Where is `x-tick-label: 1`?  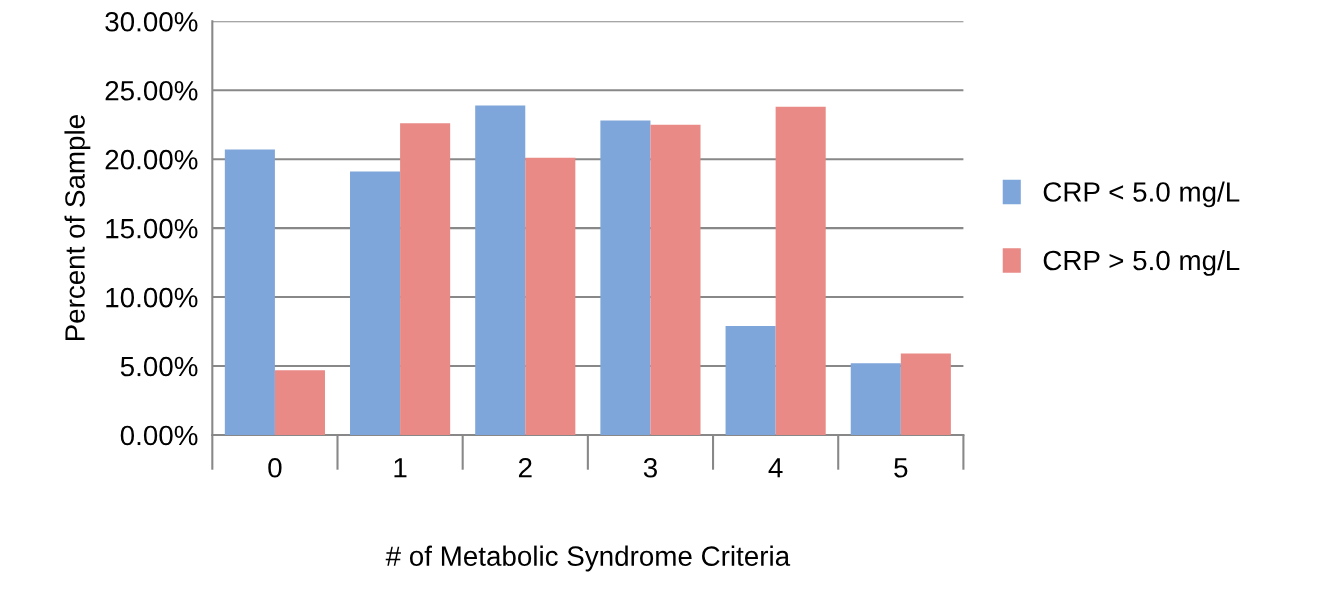 x-tick-label: 1 is located at coordinates (400, 468).